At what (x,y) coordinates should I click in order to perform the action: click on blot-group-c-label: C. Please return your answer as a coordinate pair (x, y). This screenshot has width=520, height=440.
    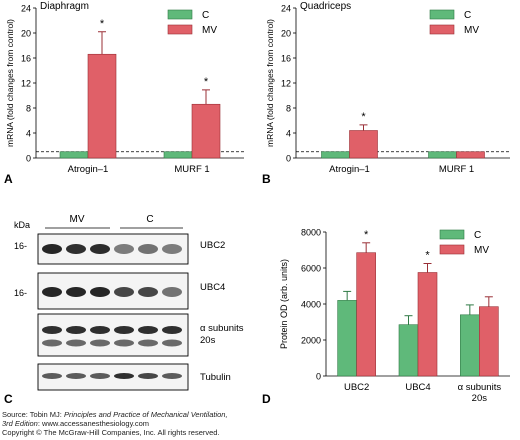
    Looking at the image, I should click on (149, 219).